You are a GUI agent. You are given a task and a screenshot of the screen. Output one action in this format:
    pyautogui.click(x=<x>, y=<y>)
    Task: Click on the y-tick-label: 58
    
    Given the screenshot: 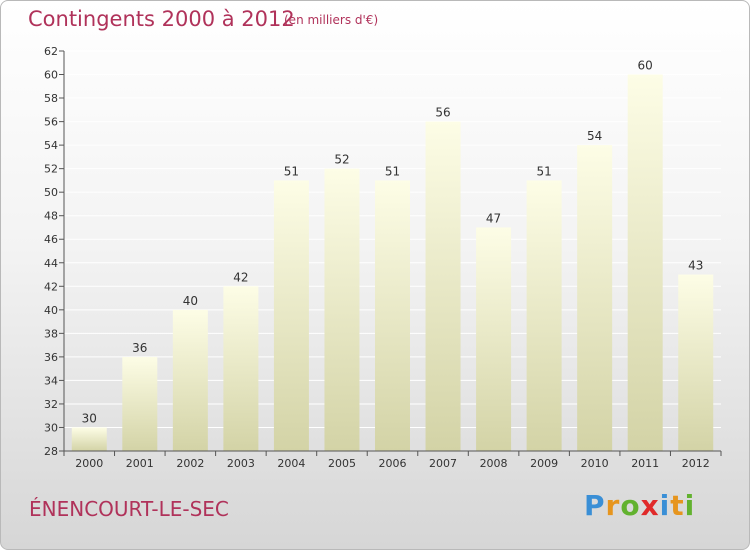 What is the action you would take?
    pyautogui.click(x=51, y=98)
    